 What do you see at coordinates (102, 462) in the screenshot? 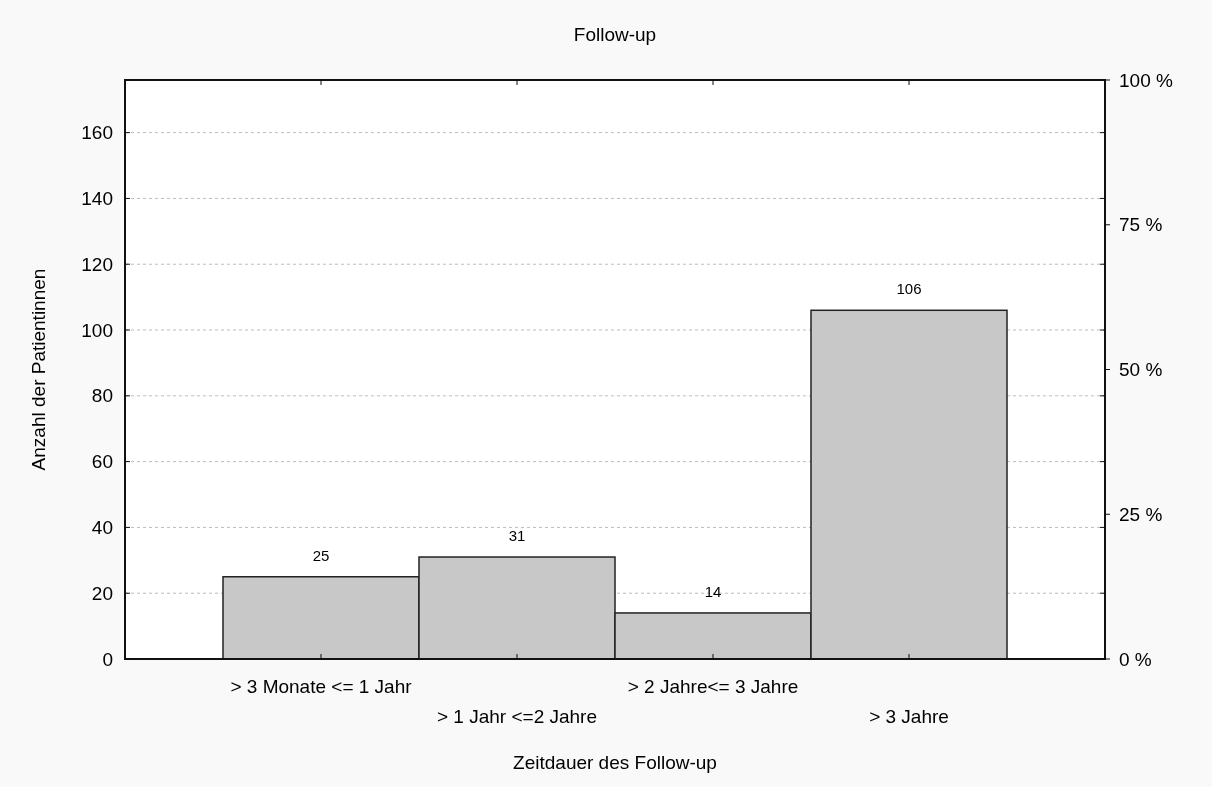
I see `y-tick-label: 60` at bounding box center [102, 462].